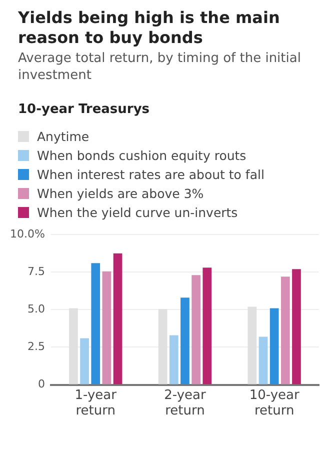  Describe the element at coordinates (160, 67) in the screenshot. I see `chart-subtitle: Average total return, by timing of the initial investment` at that location.